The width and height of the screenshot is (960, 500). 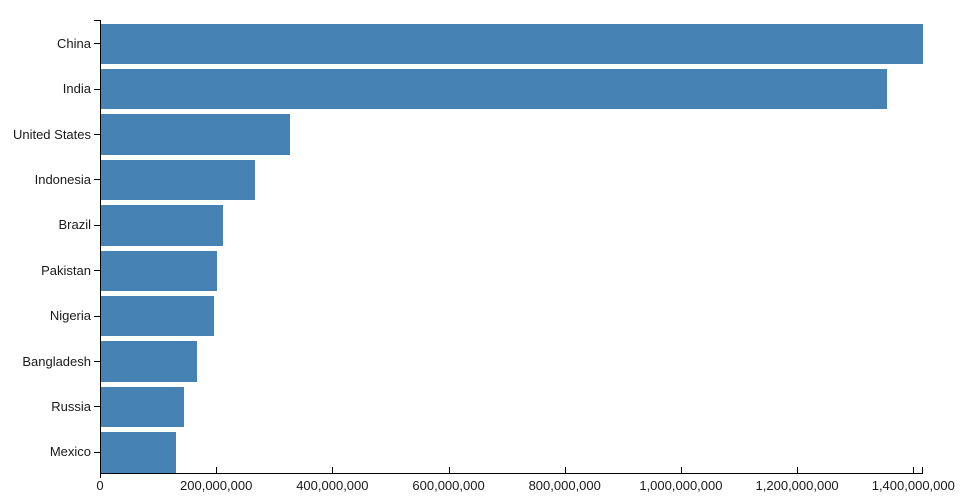 What do you see at coordinates (681, 485) in the screenshot?
I see `x-tick-label: 1,000,000,000` at bounding box center [681, 485].